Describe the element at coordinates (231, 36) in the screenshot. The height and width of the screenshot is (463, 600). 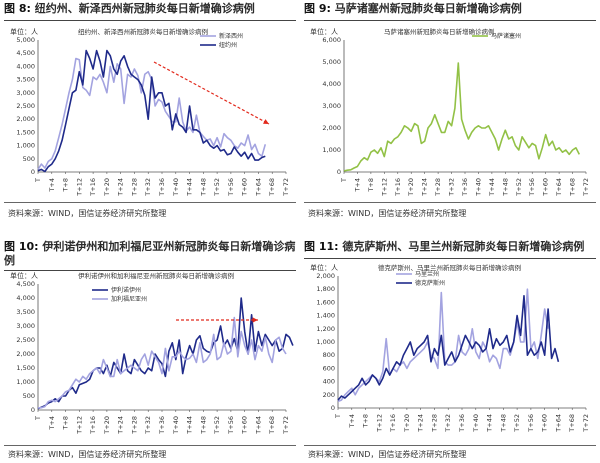
I see `legend-label: 新泽西州` at that location.